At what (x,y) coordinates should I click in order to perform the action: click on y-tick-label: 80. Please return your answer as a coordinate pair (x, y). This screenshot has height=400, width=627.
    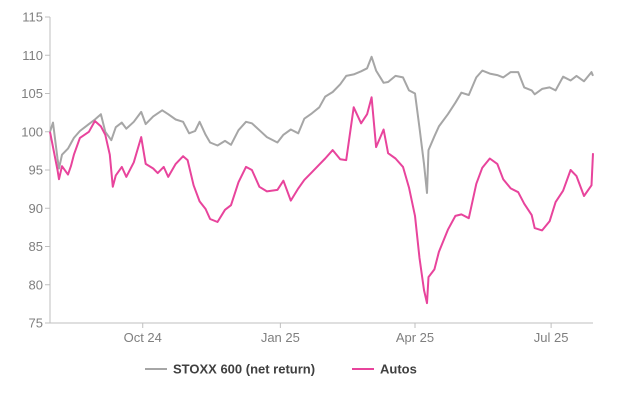
    Looking at the image, I should click on (36, 284).